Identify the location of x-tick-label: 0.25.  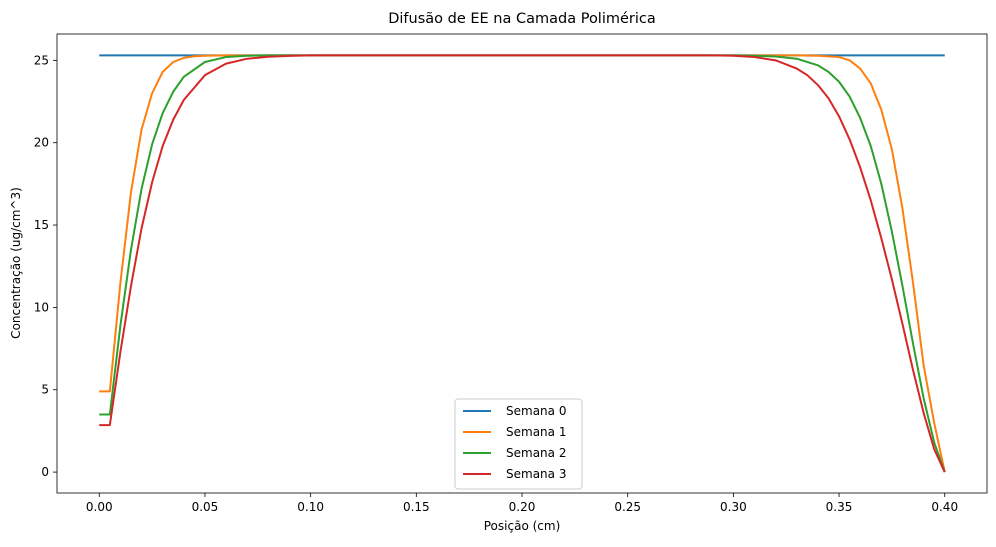
(627, 507).